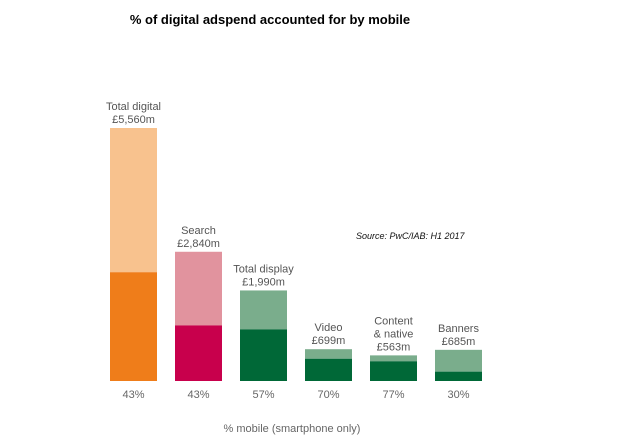  I want to click on category-label-4-2: £563m, so click(394, 347).